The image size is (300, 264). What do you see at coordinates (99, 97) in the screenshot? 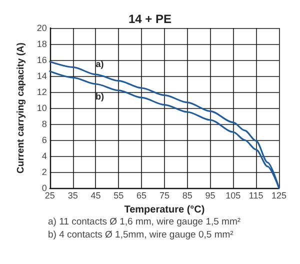
I see `series-label: b)` at bounding box center [99, 97].